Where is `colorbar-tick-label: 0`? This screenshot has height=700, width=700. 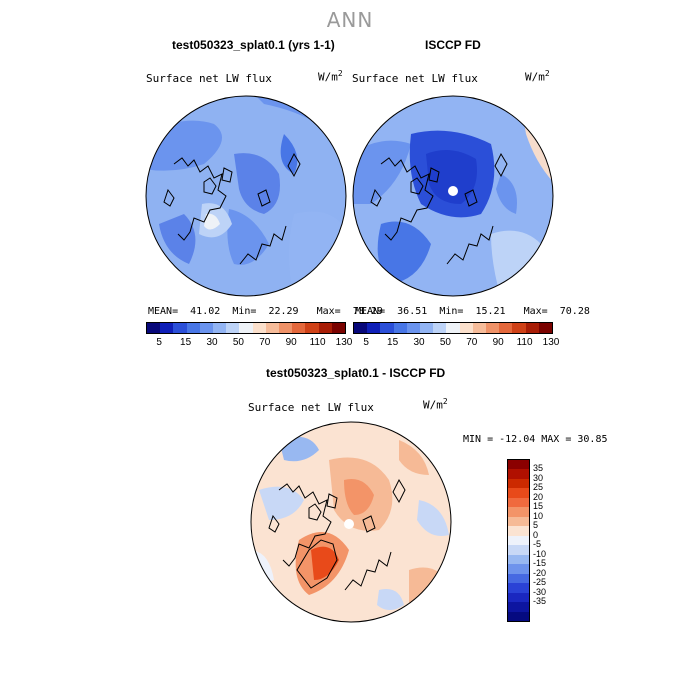
colorbar-tick-label: 0 is located at coordinates (536, 534).